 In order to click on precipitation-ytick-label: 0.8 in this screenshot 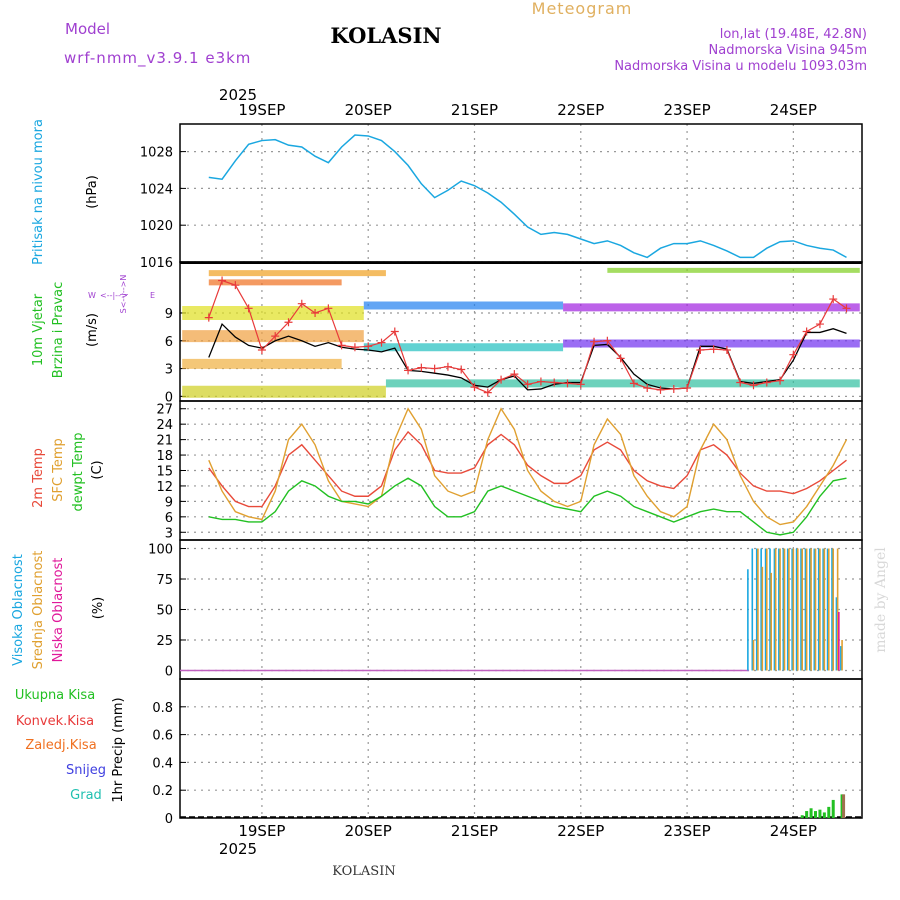, I will do `click(162, 708)`.